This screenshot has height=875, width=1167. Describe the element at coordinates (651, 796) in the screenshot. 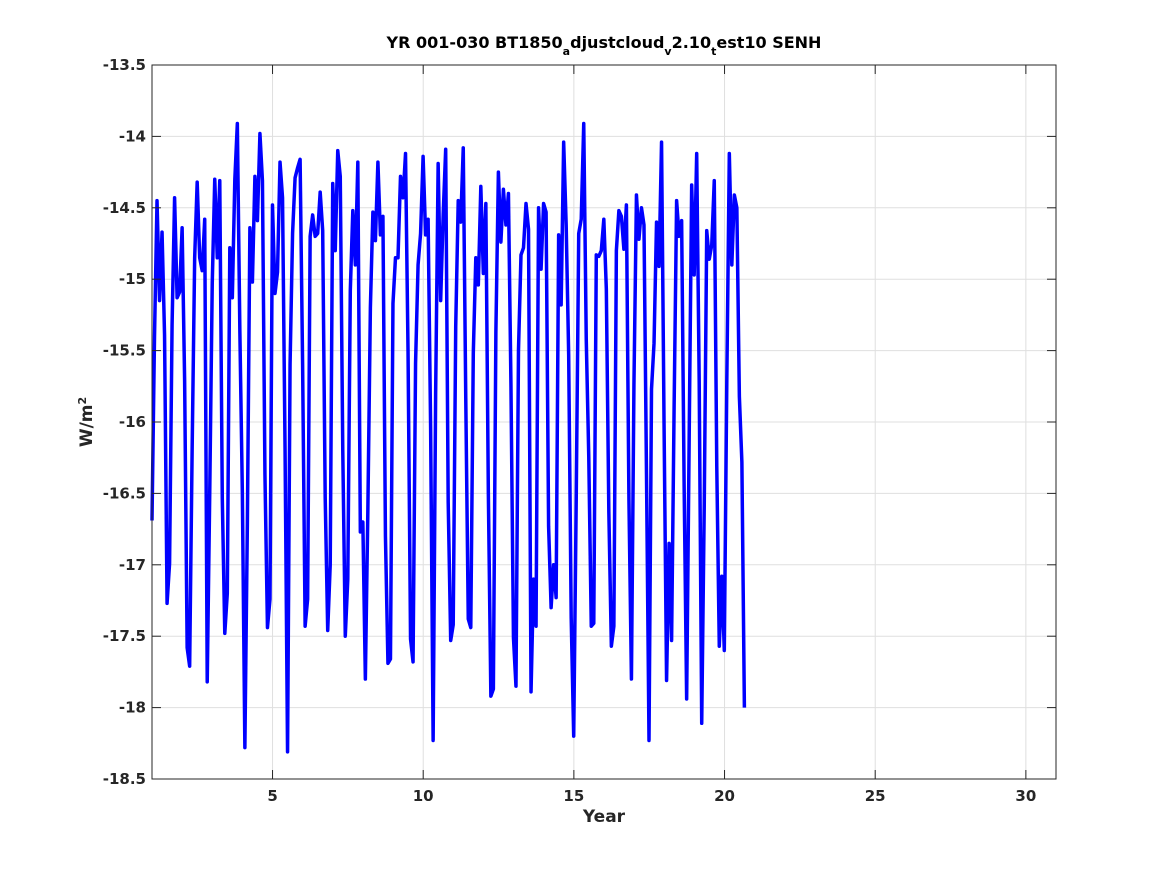

I see `x-tick-labels: 5 10 15 20 25 30` at that location.